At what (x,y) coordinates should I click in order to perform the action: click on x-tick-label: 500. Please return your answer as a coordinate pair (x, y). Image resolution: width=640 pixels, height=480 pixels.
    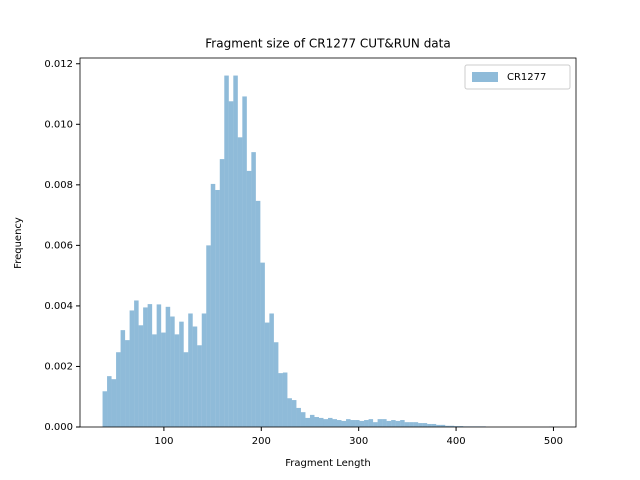
    Looking at the image, I should click on (553, 441).